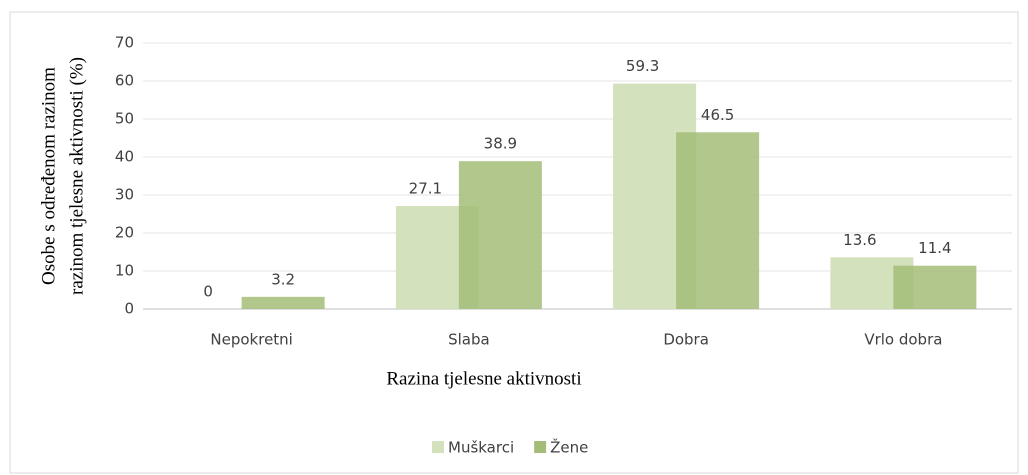  What do you see at coordinates (481, 448) in the screenshot?
I see `legend-label: Muškarci` at bounding box center [481, 448].